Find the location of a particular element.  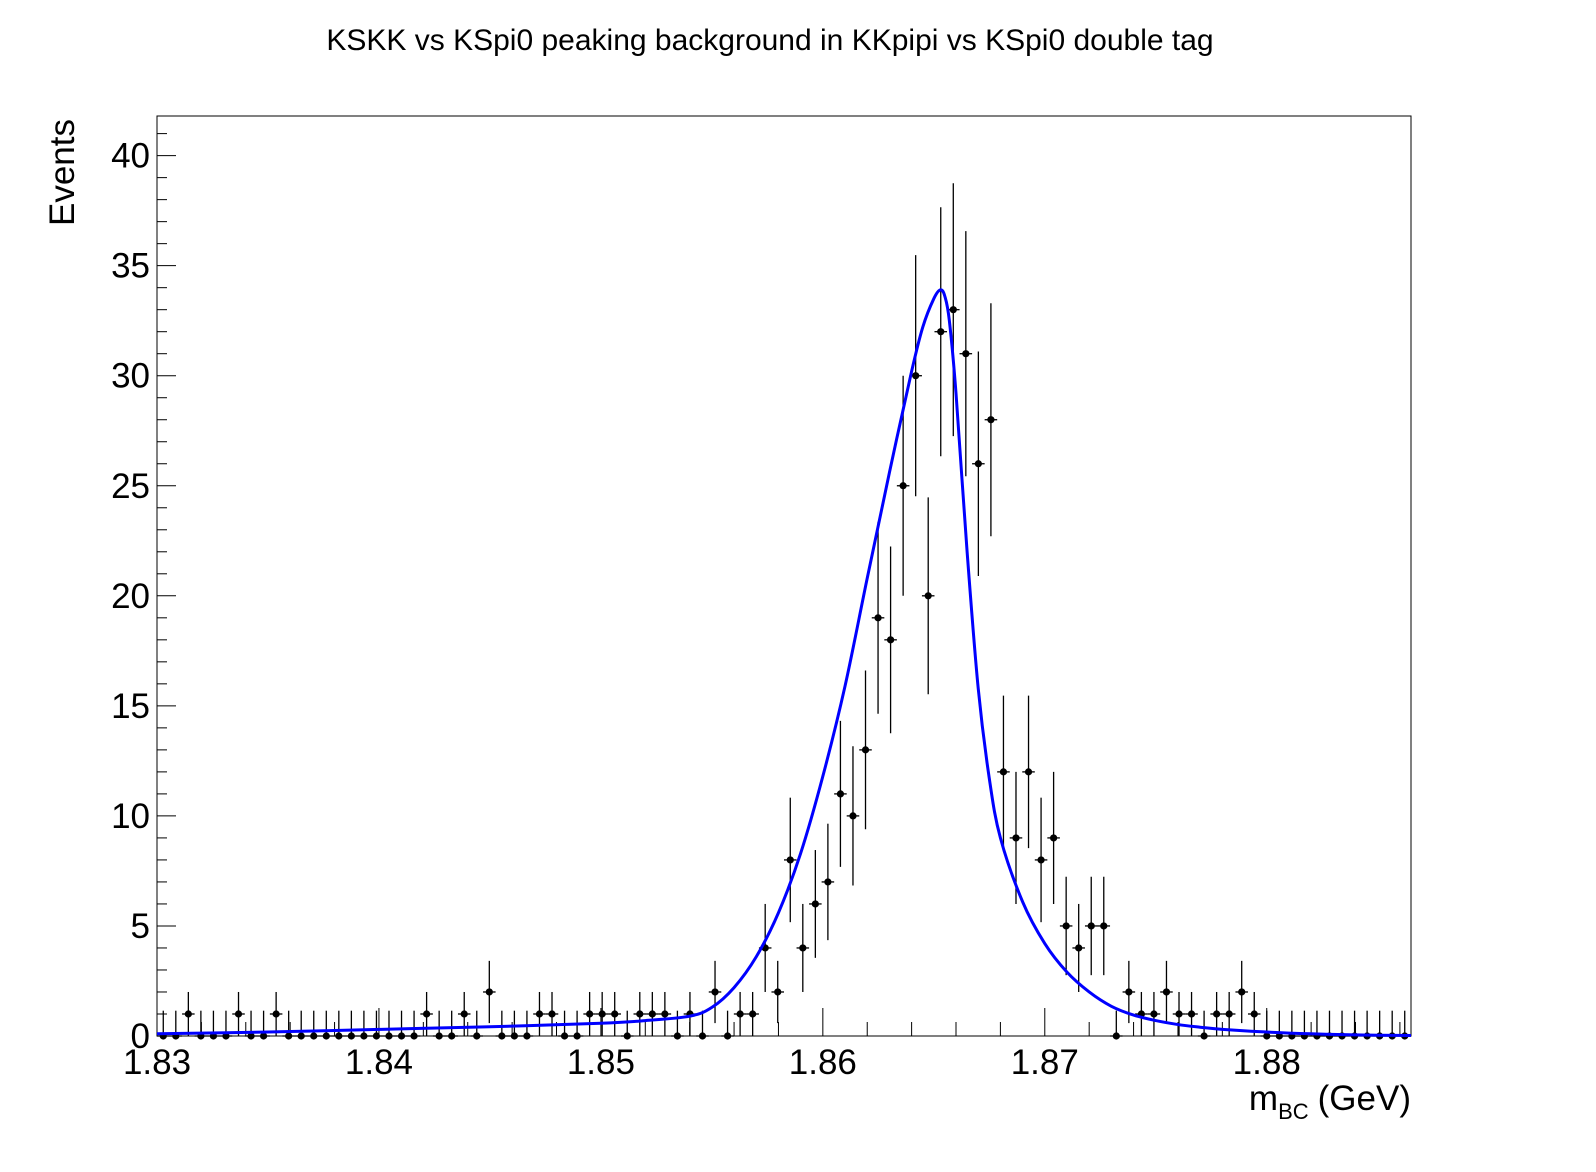

x-axis: 1.83 1.84 1.85 1.86 1.87 1.88 is located at coordinates (762, 1045).